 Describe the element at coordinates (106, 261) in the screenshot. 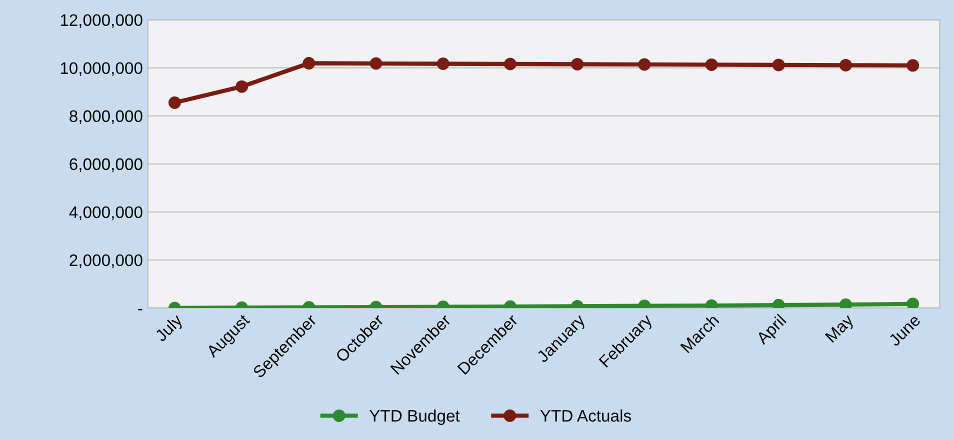

I see `y-tick-label: 2,000,000` at that location.